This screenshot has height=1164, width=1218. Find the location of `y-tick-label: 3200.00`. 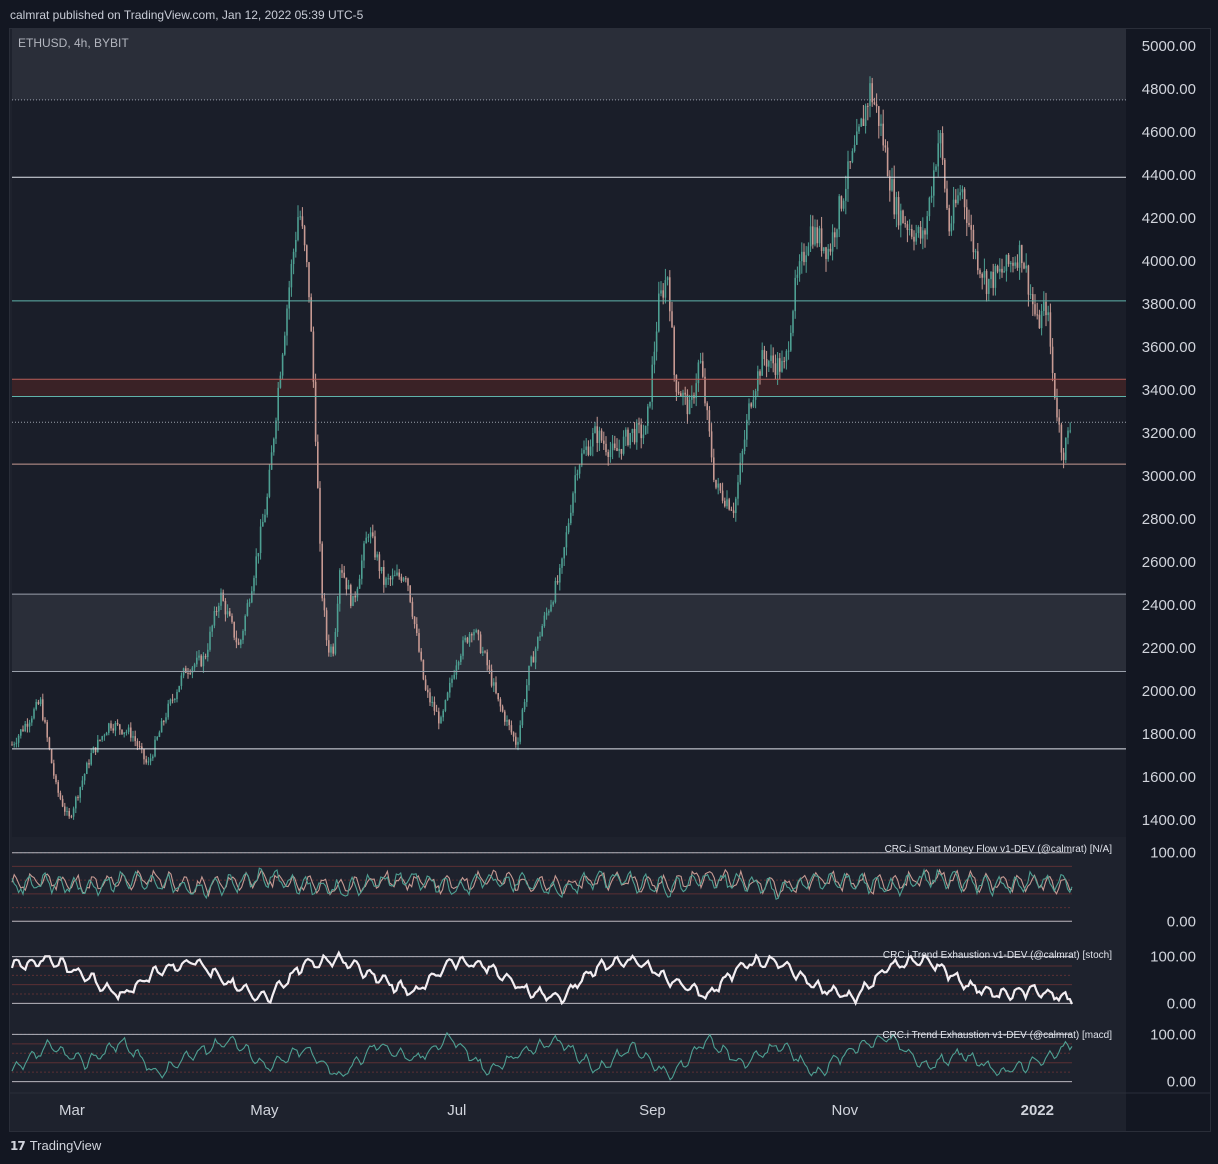

y-tick-label: 3200.00 is located at coordinates (1169, 433).